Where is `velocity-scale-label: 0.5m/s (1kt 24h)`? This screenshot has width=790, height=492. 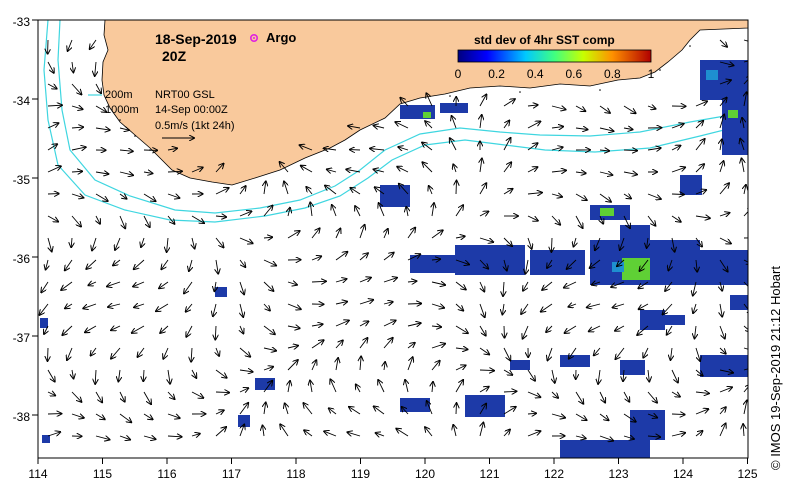
velocity-scale-label: 0.5m/s (1kt 24h) is located at coordinates (194, 126).